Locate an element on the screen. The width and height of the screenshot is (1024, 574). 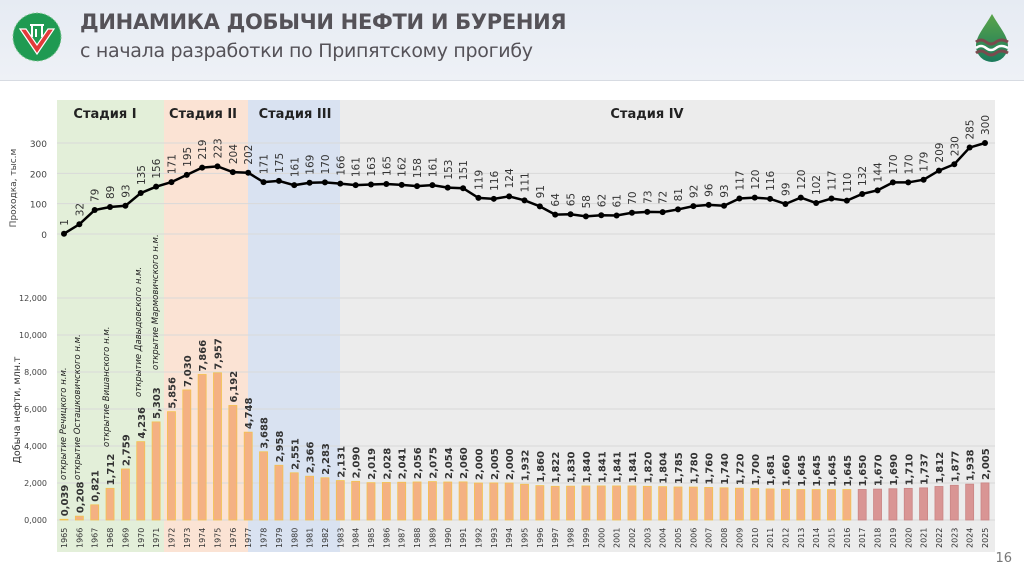
production-data-label: 1,860 is located at coordinates (541, 467).